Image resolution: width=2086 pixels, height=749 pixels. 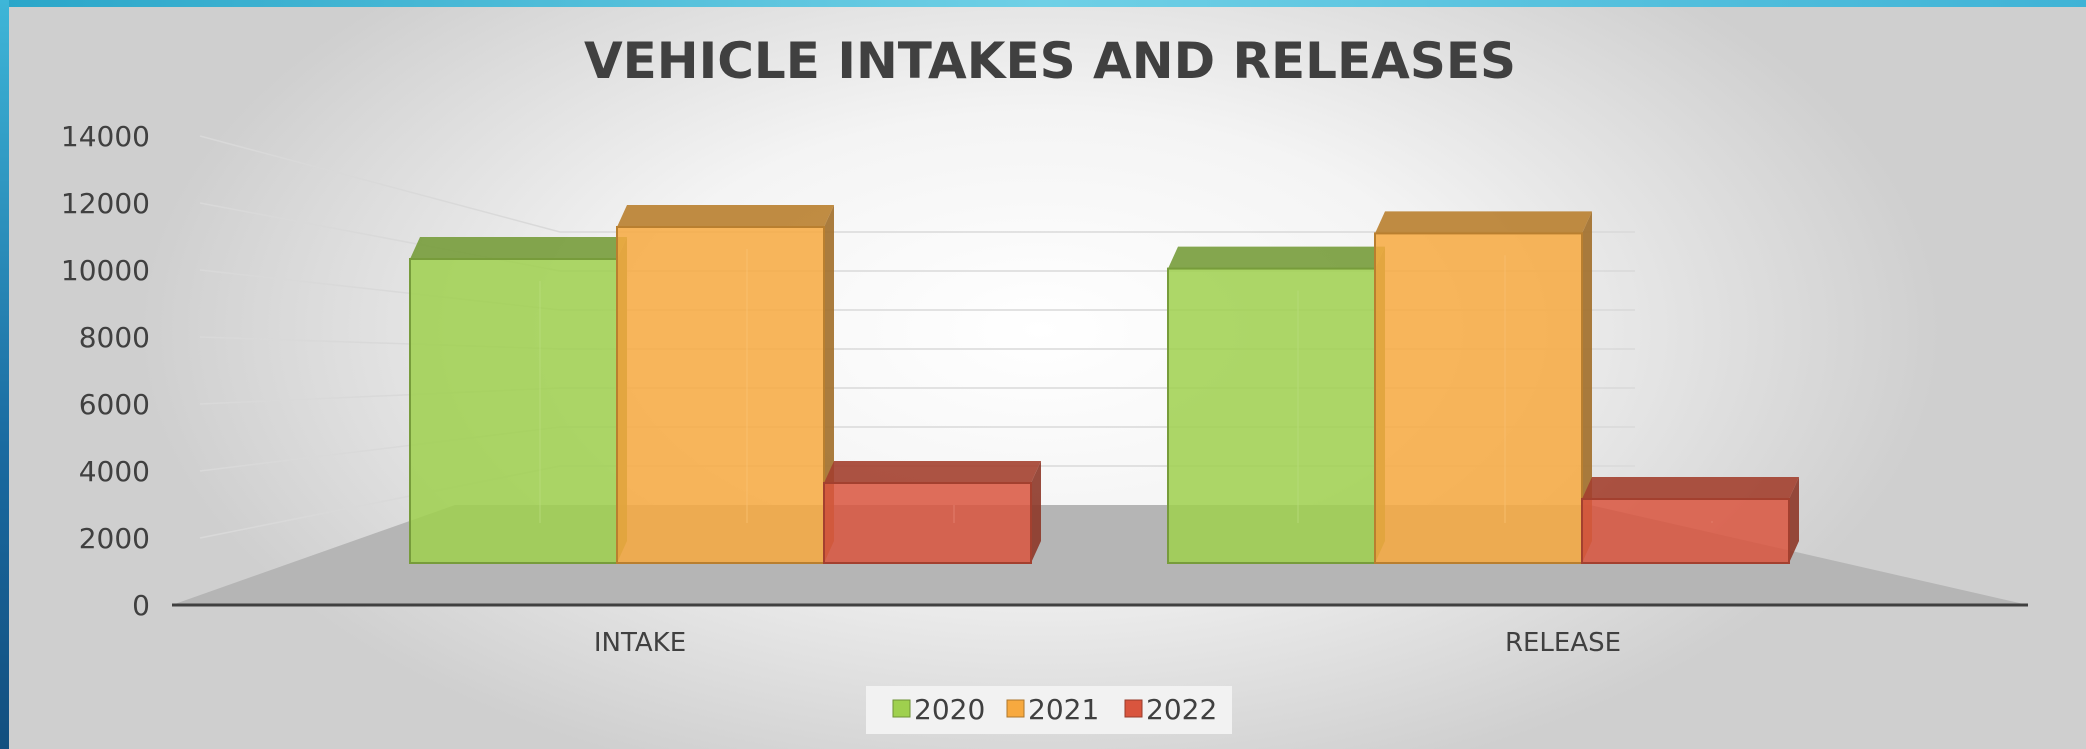 I want to click on gridline-side, so click(x=380, y=184).